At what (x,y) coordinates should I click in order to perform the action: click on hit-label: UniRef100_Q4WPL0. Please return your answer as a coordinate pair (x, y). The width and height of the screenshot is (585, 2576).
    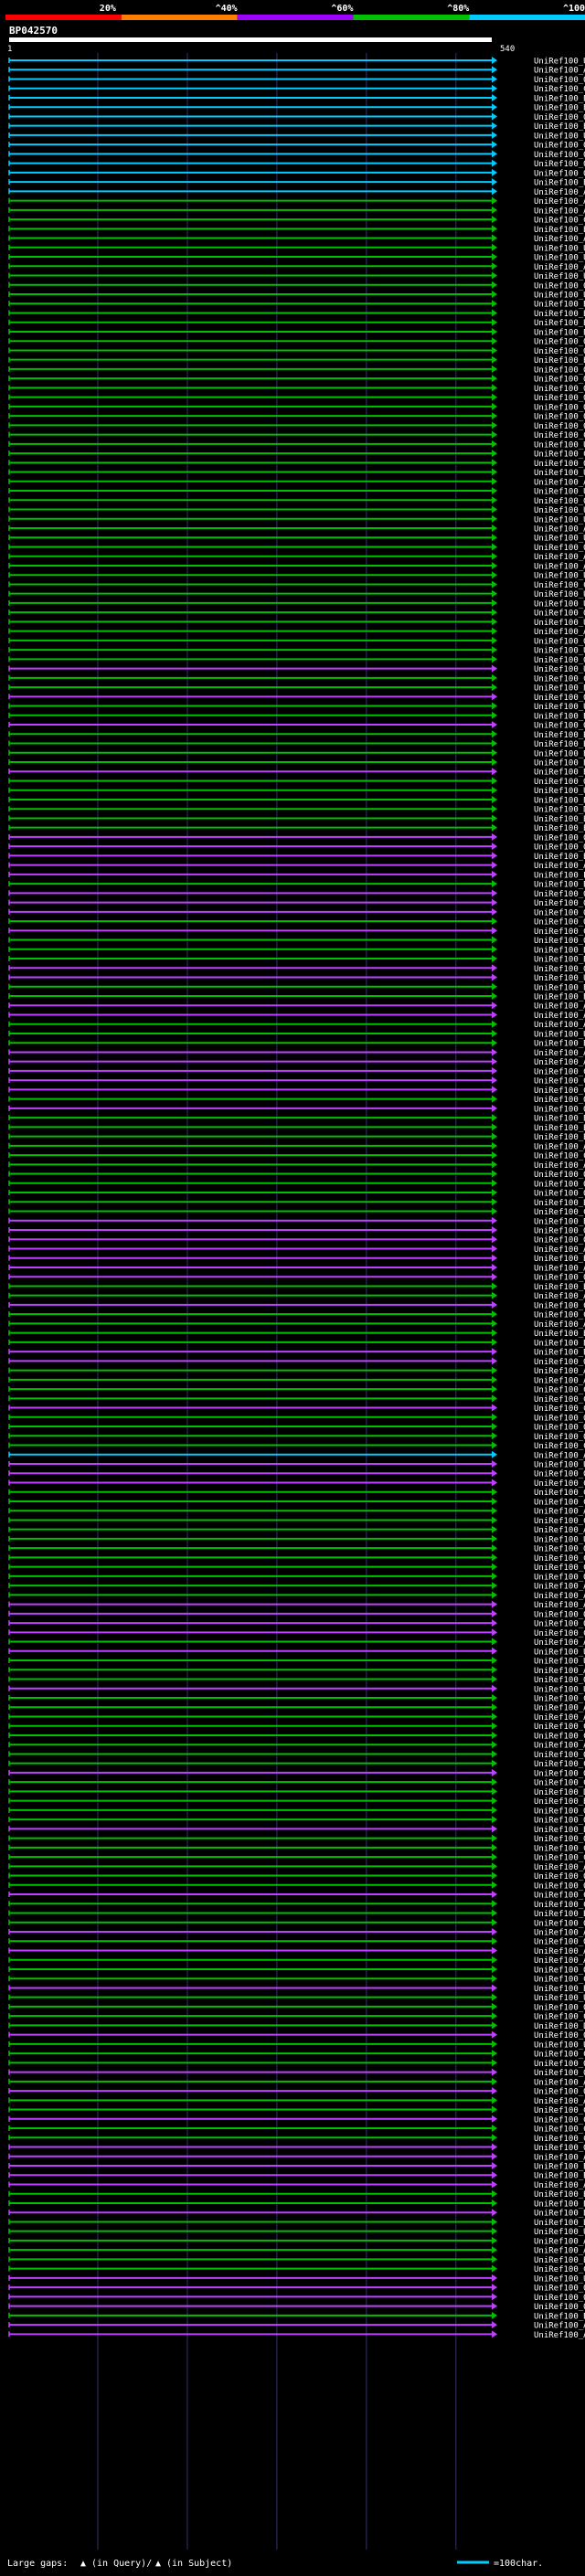
    Looking at the image, I should click on (560, 1362).